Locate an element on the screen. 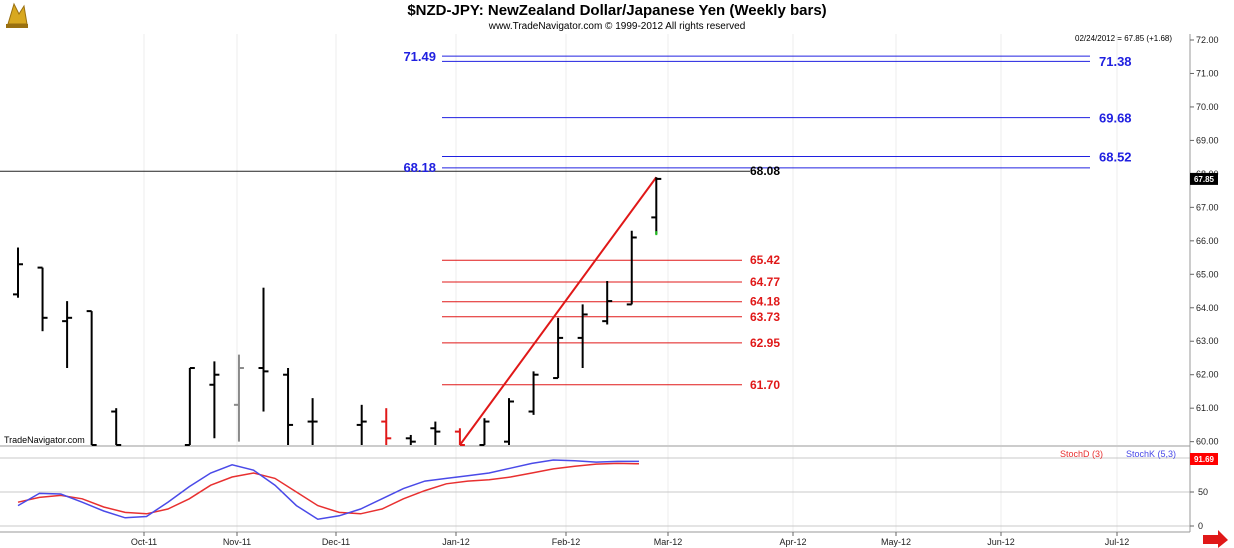  support-label: 64.18 is located at coordinates (765, 302).